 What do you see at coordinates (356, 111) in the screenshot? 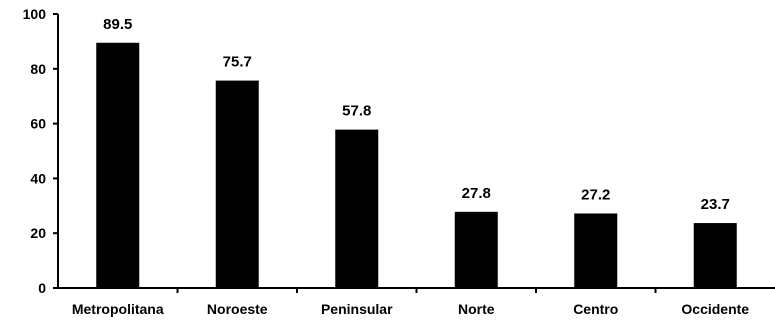
I see `data-label: 57.8` at bounding box center [356, 111].